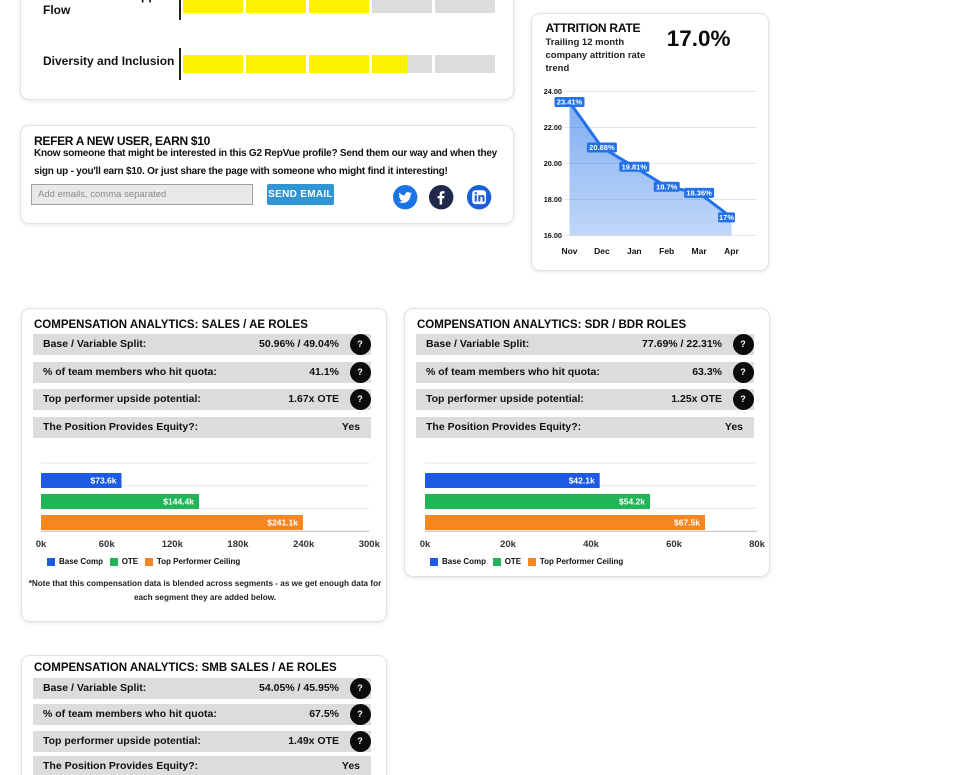  What do you see at coordinates (687, 523) in the screenshot?
I see `svg-text: $67.5k` at bounding box center [687, 523].